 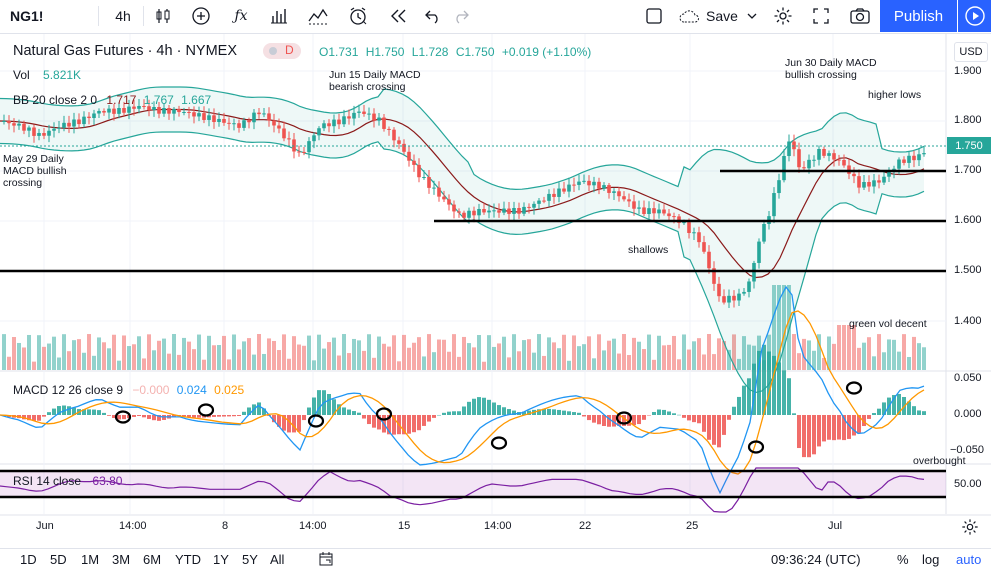 What do you see at coordinates (90, 559) in the screenshot?
I see `range-1m: 1M` at bounding box center [90, 559].